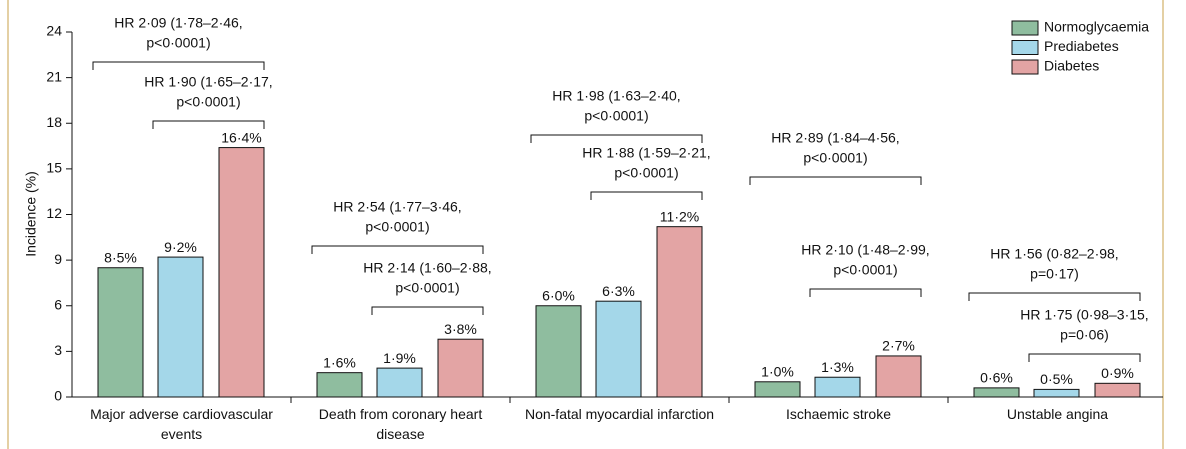 The image size is (1186, 449). What do you see at coordinates (399, 358) in the screenshot?
I see `value-label: 1·9%` at bounding box center [399, 358].